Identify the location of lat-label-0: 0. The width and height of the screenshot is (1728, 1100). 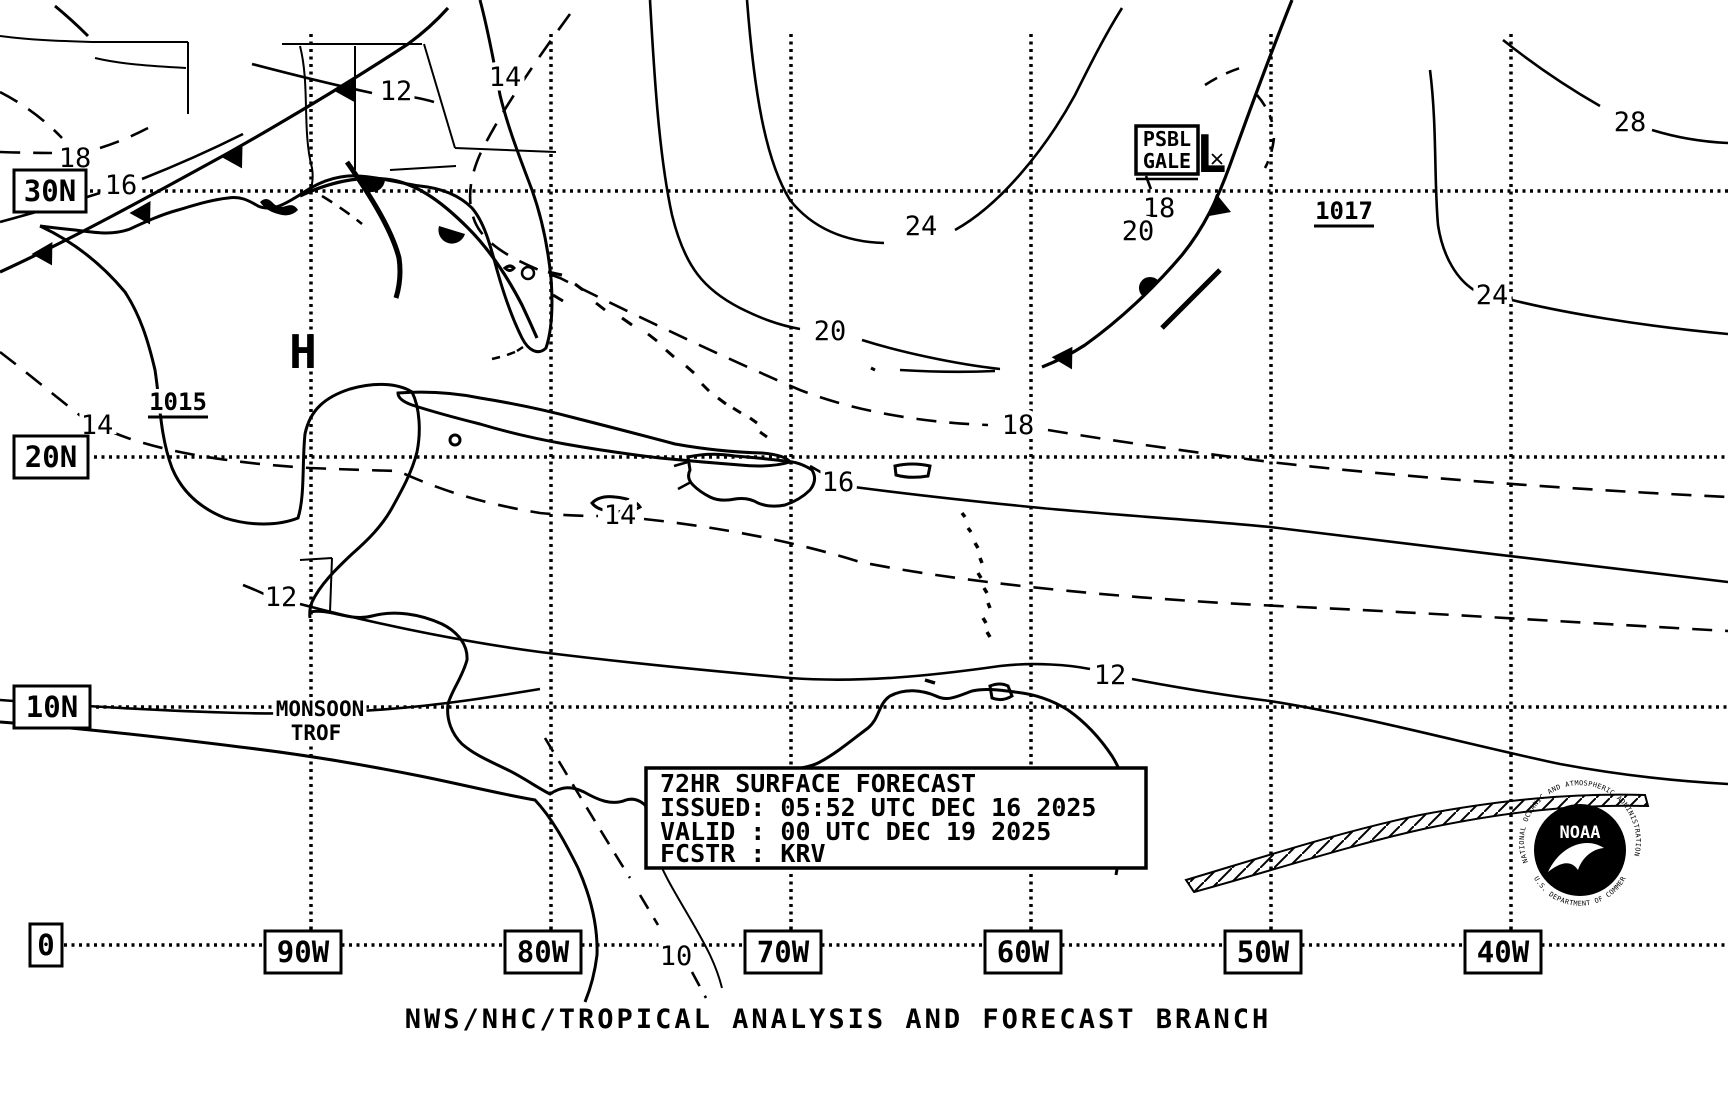
(46, 945).